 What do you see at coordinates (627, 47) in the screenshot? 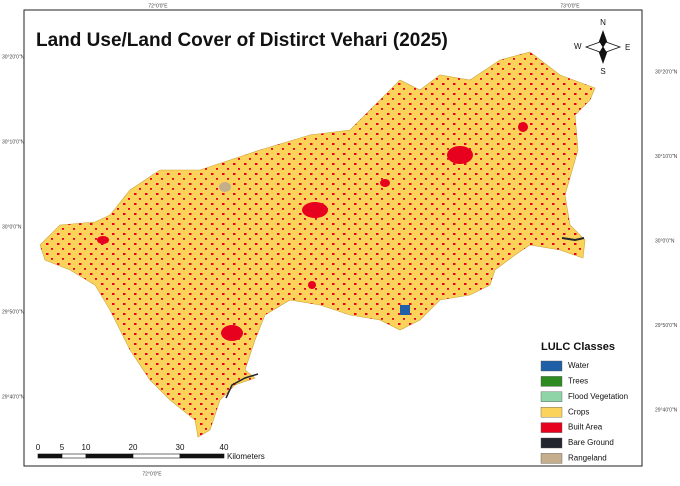
I see `east-label: E` at bounding box center [627, 47].